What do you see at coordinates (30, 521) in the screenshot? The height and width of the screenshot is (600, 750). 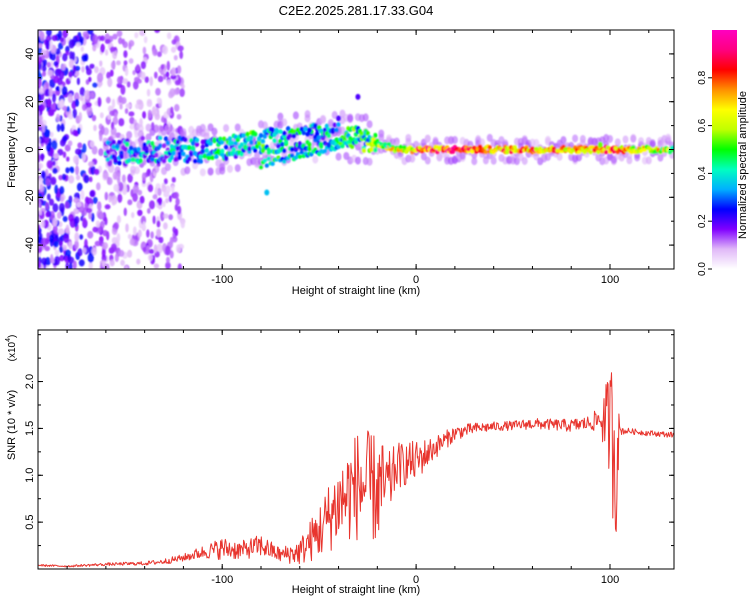 I see `snr-y-tick-label: 0.5` at bounding box center [30, 521].